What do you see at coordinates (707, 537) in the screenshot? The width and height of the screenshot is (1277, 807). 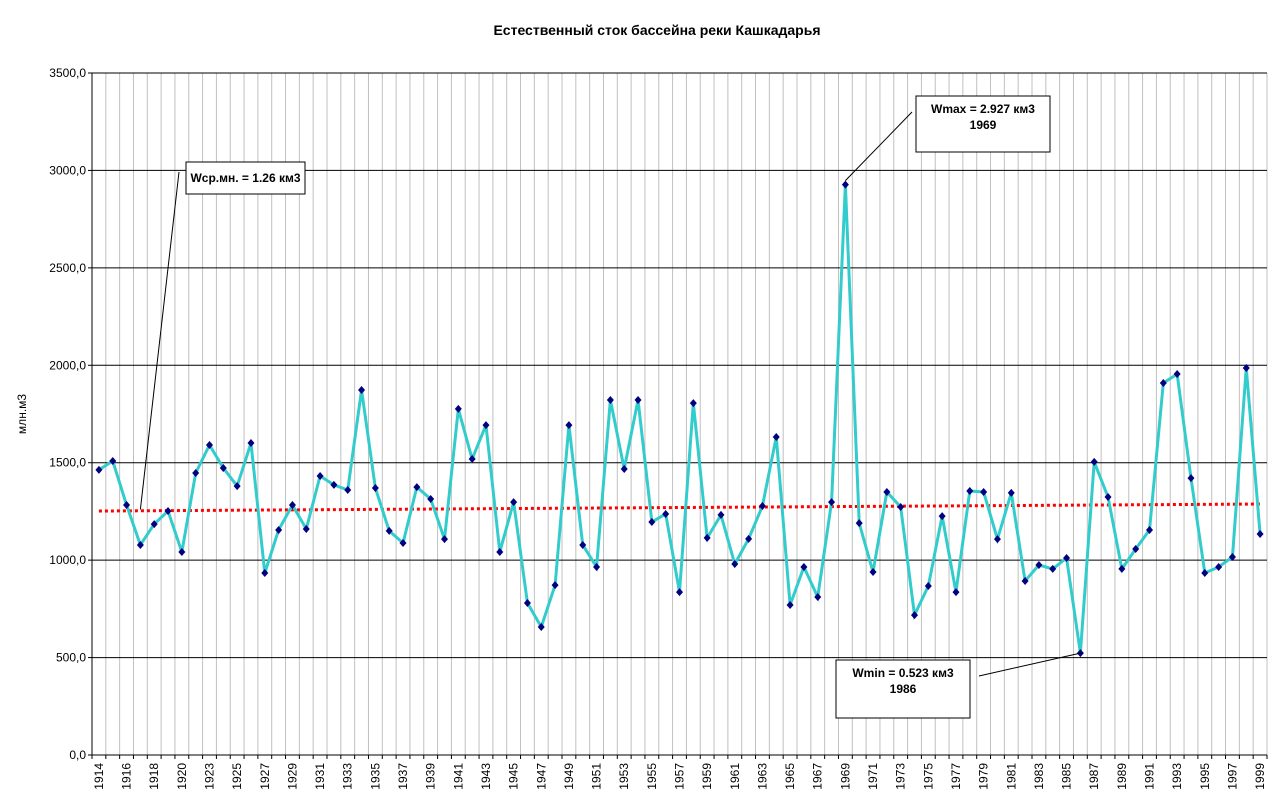 I see `data-point-1959` at bounding box center [707, 537].